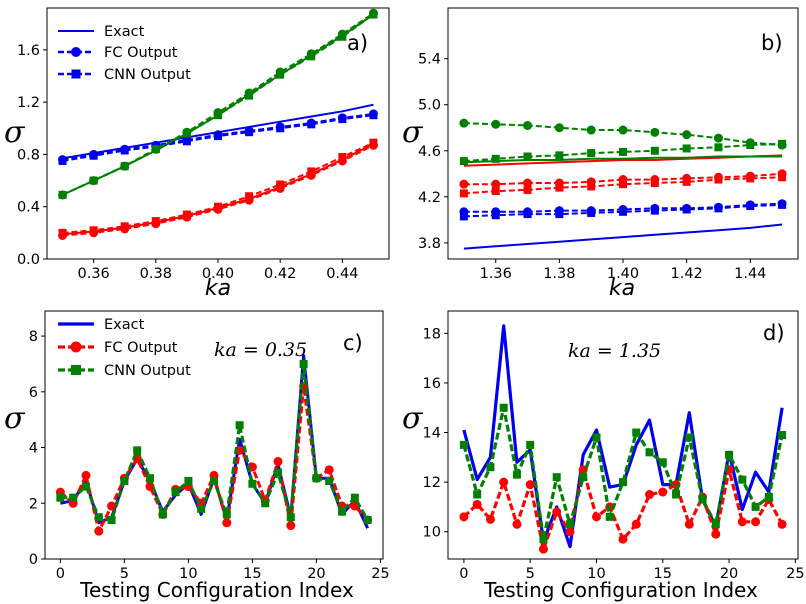 The width and height of the screenshot is (806, 604). Describe the element at coordinates (686, 274) in the screenshot. I see `x-tick-label: 1.42` at that location.